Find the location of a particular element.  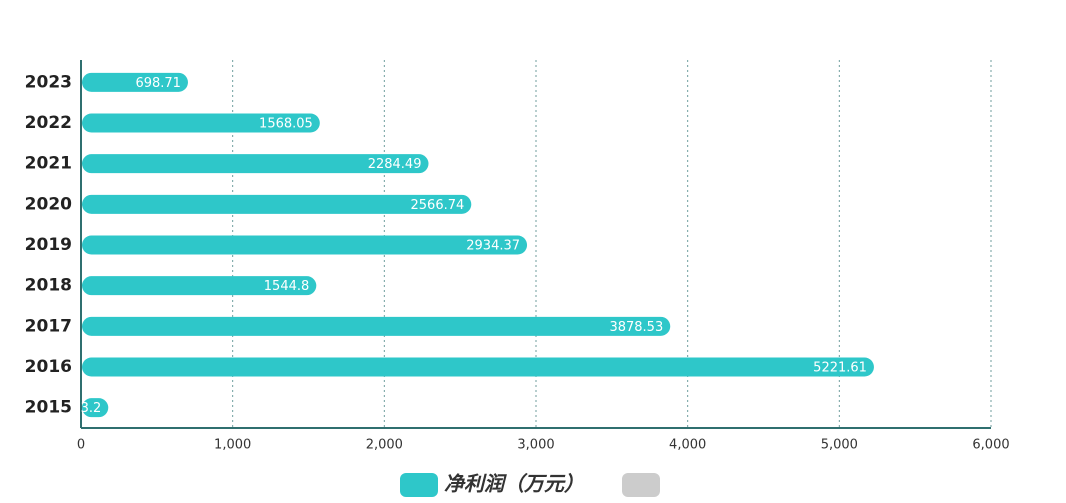

value-label: 2566.74 is located at coordinates (438, 205).